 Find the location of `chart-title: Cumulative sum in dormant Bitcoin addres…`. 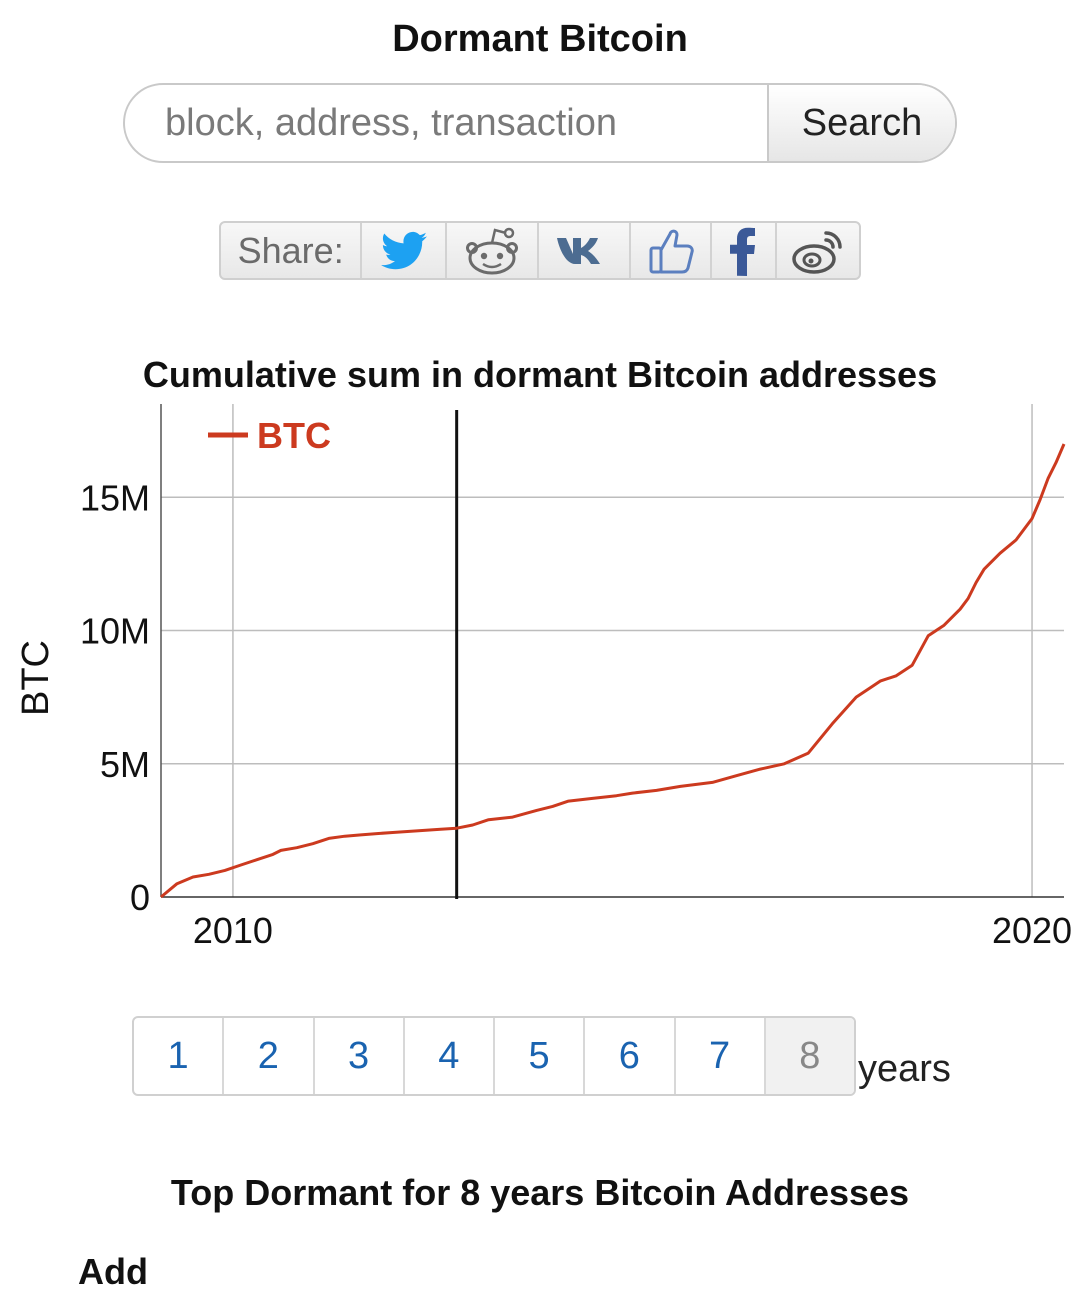

chart-title: Cumulative sum in dormant Bitcoin addres… is located at coordinates (540, 374).